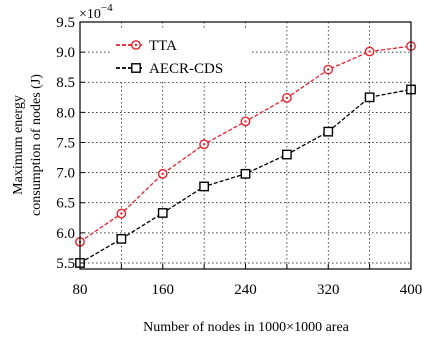 The height and width of the screenshot is (339, 422). What do you see at coordinates (246, 327) in the screenshot?
I see `x-axis-label: Number of nodes in 1000×1000 area` at bounding box center [246, 327].